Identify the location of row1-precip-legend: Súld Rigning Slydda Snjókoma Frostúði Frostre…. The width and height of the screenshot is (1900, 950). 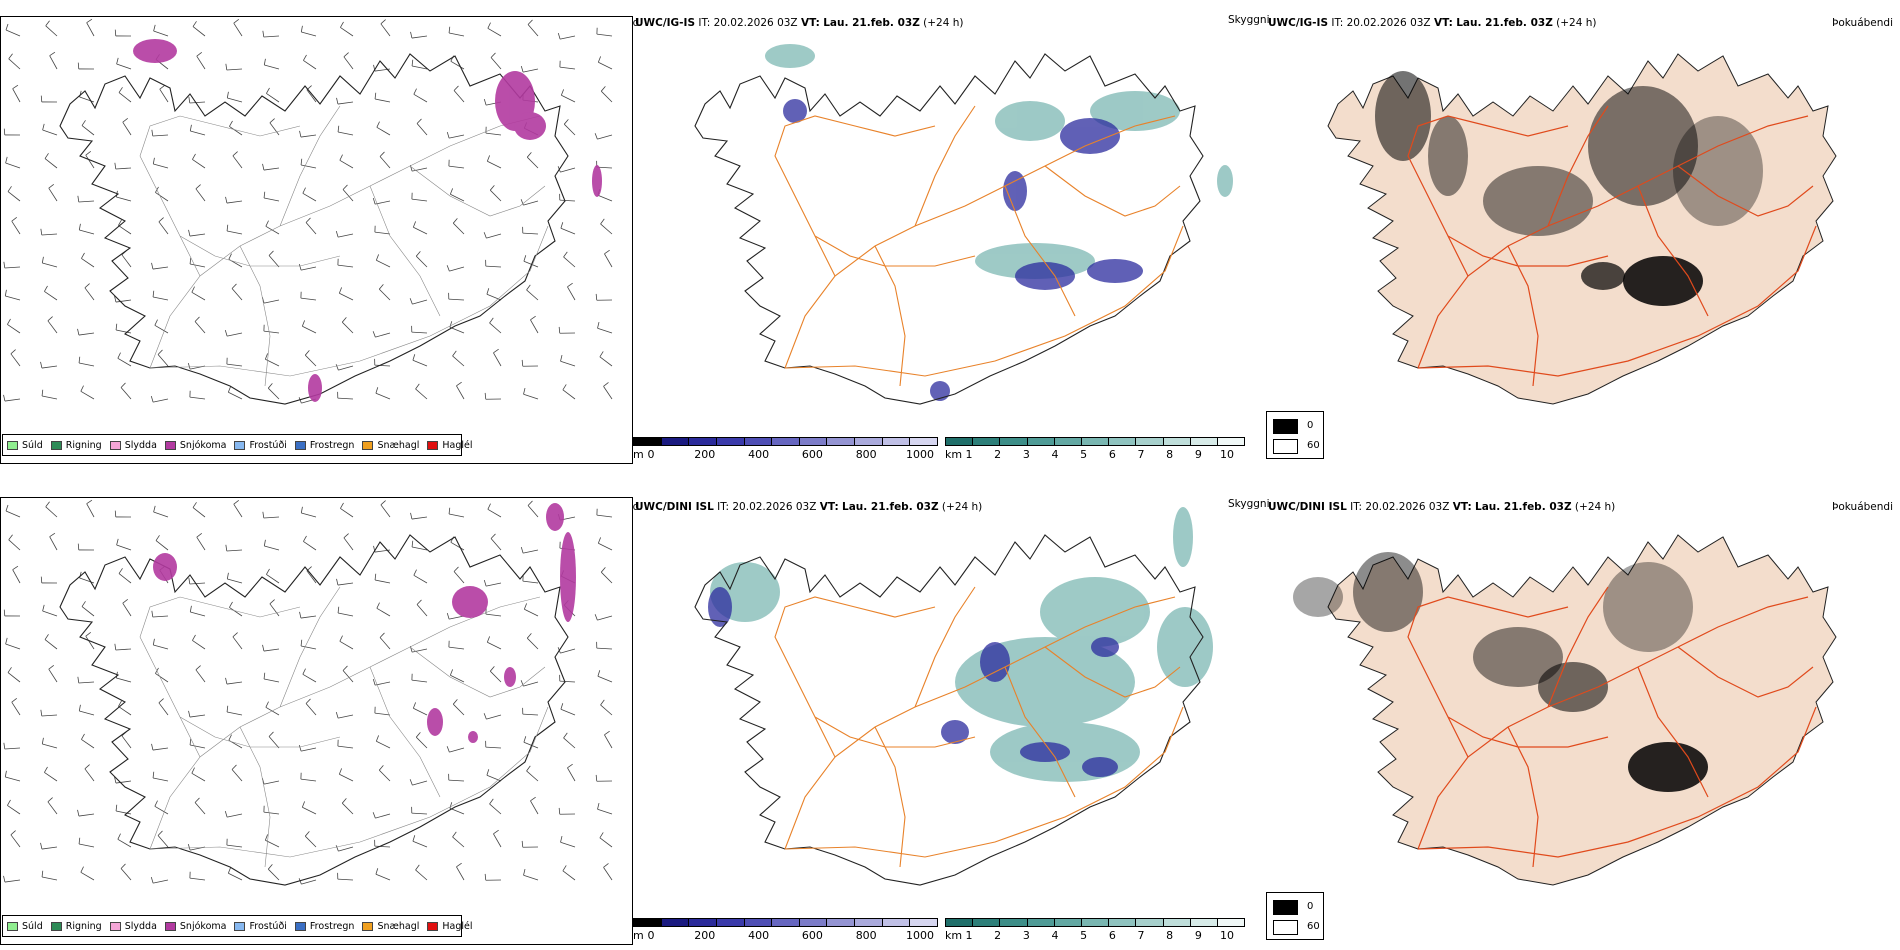
(237, 445).